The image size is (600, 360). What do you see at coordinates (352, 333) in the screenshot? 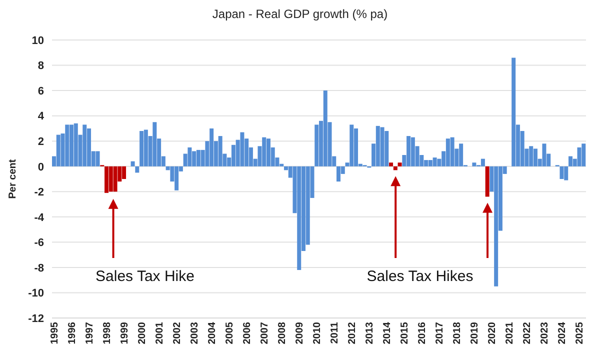
I see `x-tick-label: 2012` at bounding box center [352, 333].